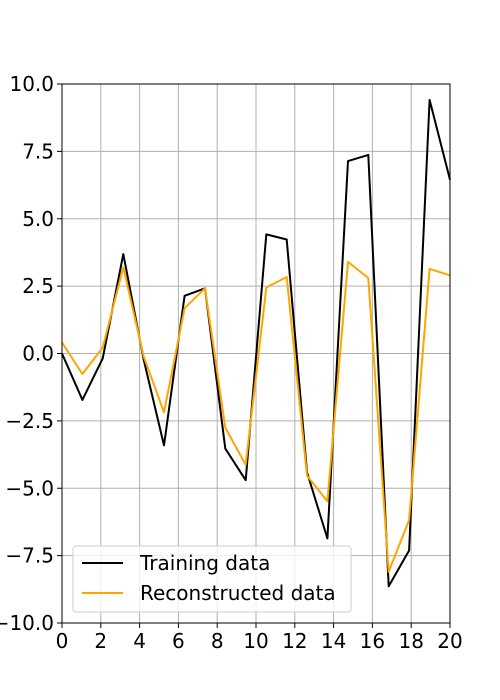  Describe the element at coordinates (217, 641) in the screenshot. I see `x-tick-label: 8` at that location.